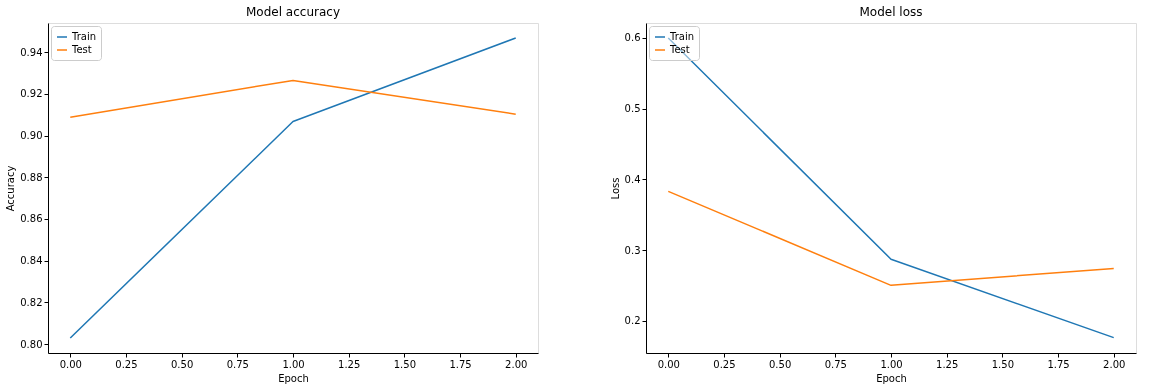 The width and height of the screenshot is (1173, 387). Describe the element at coordinates (31, 344) in the screenshot. I see `y-tick-label: 0.80` at that location.